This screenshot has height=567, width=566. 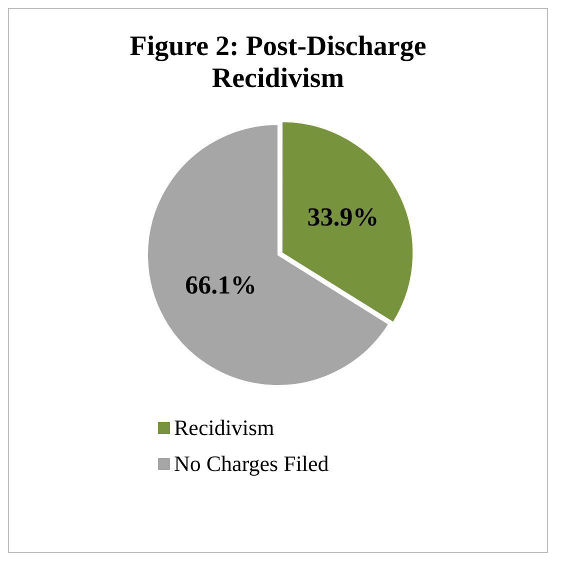 I want to click on chart-title: Figure 2: Post-Discharge Recidivism, so click(x=278, y=63).